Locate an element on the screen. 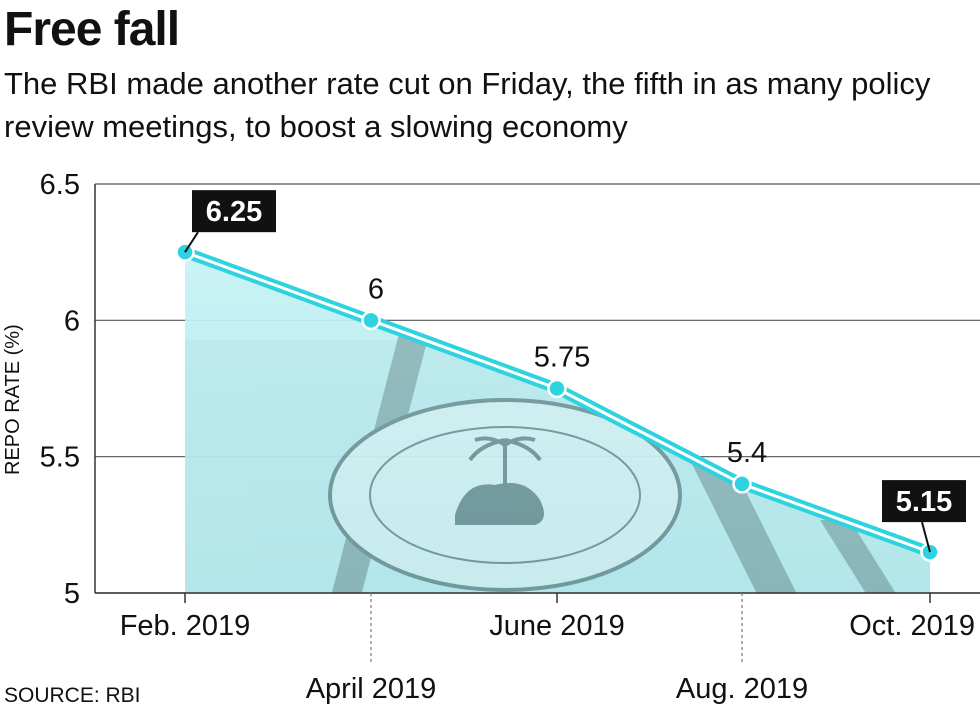 This screenshot has width=980, height=711. data-label: 5.15 is located at coordinates (924, 502).